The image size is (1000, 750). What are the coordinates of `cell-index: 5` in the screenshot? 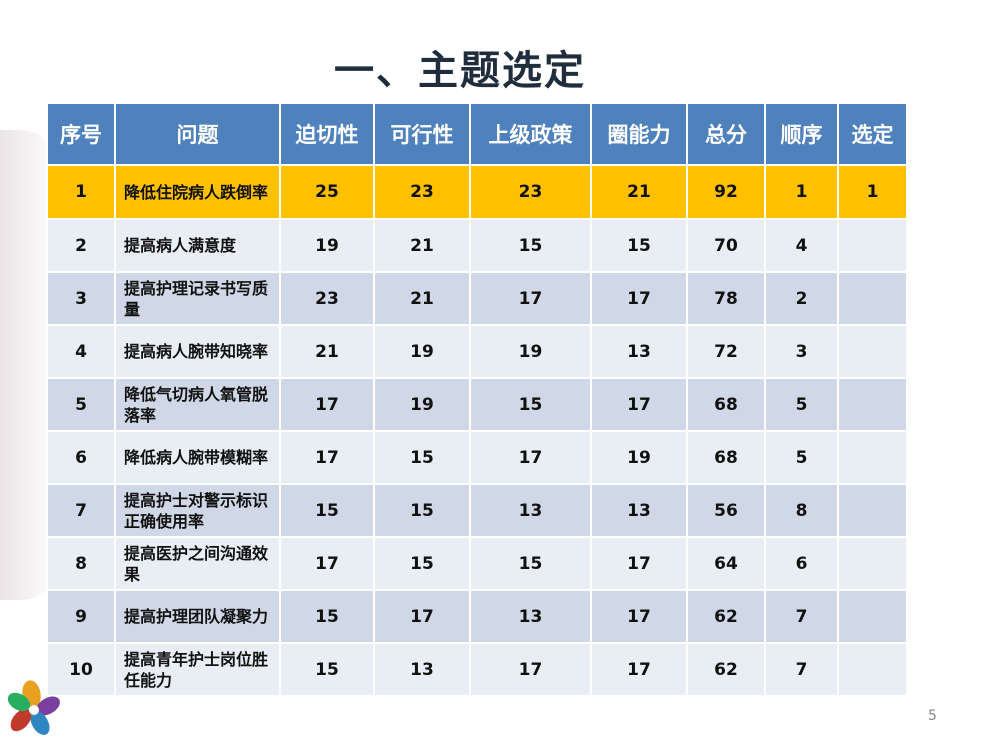 It's located at (81, 404).